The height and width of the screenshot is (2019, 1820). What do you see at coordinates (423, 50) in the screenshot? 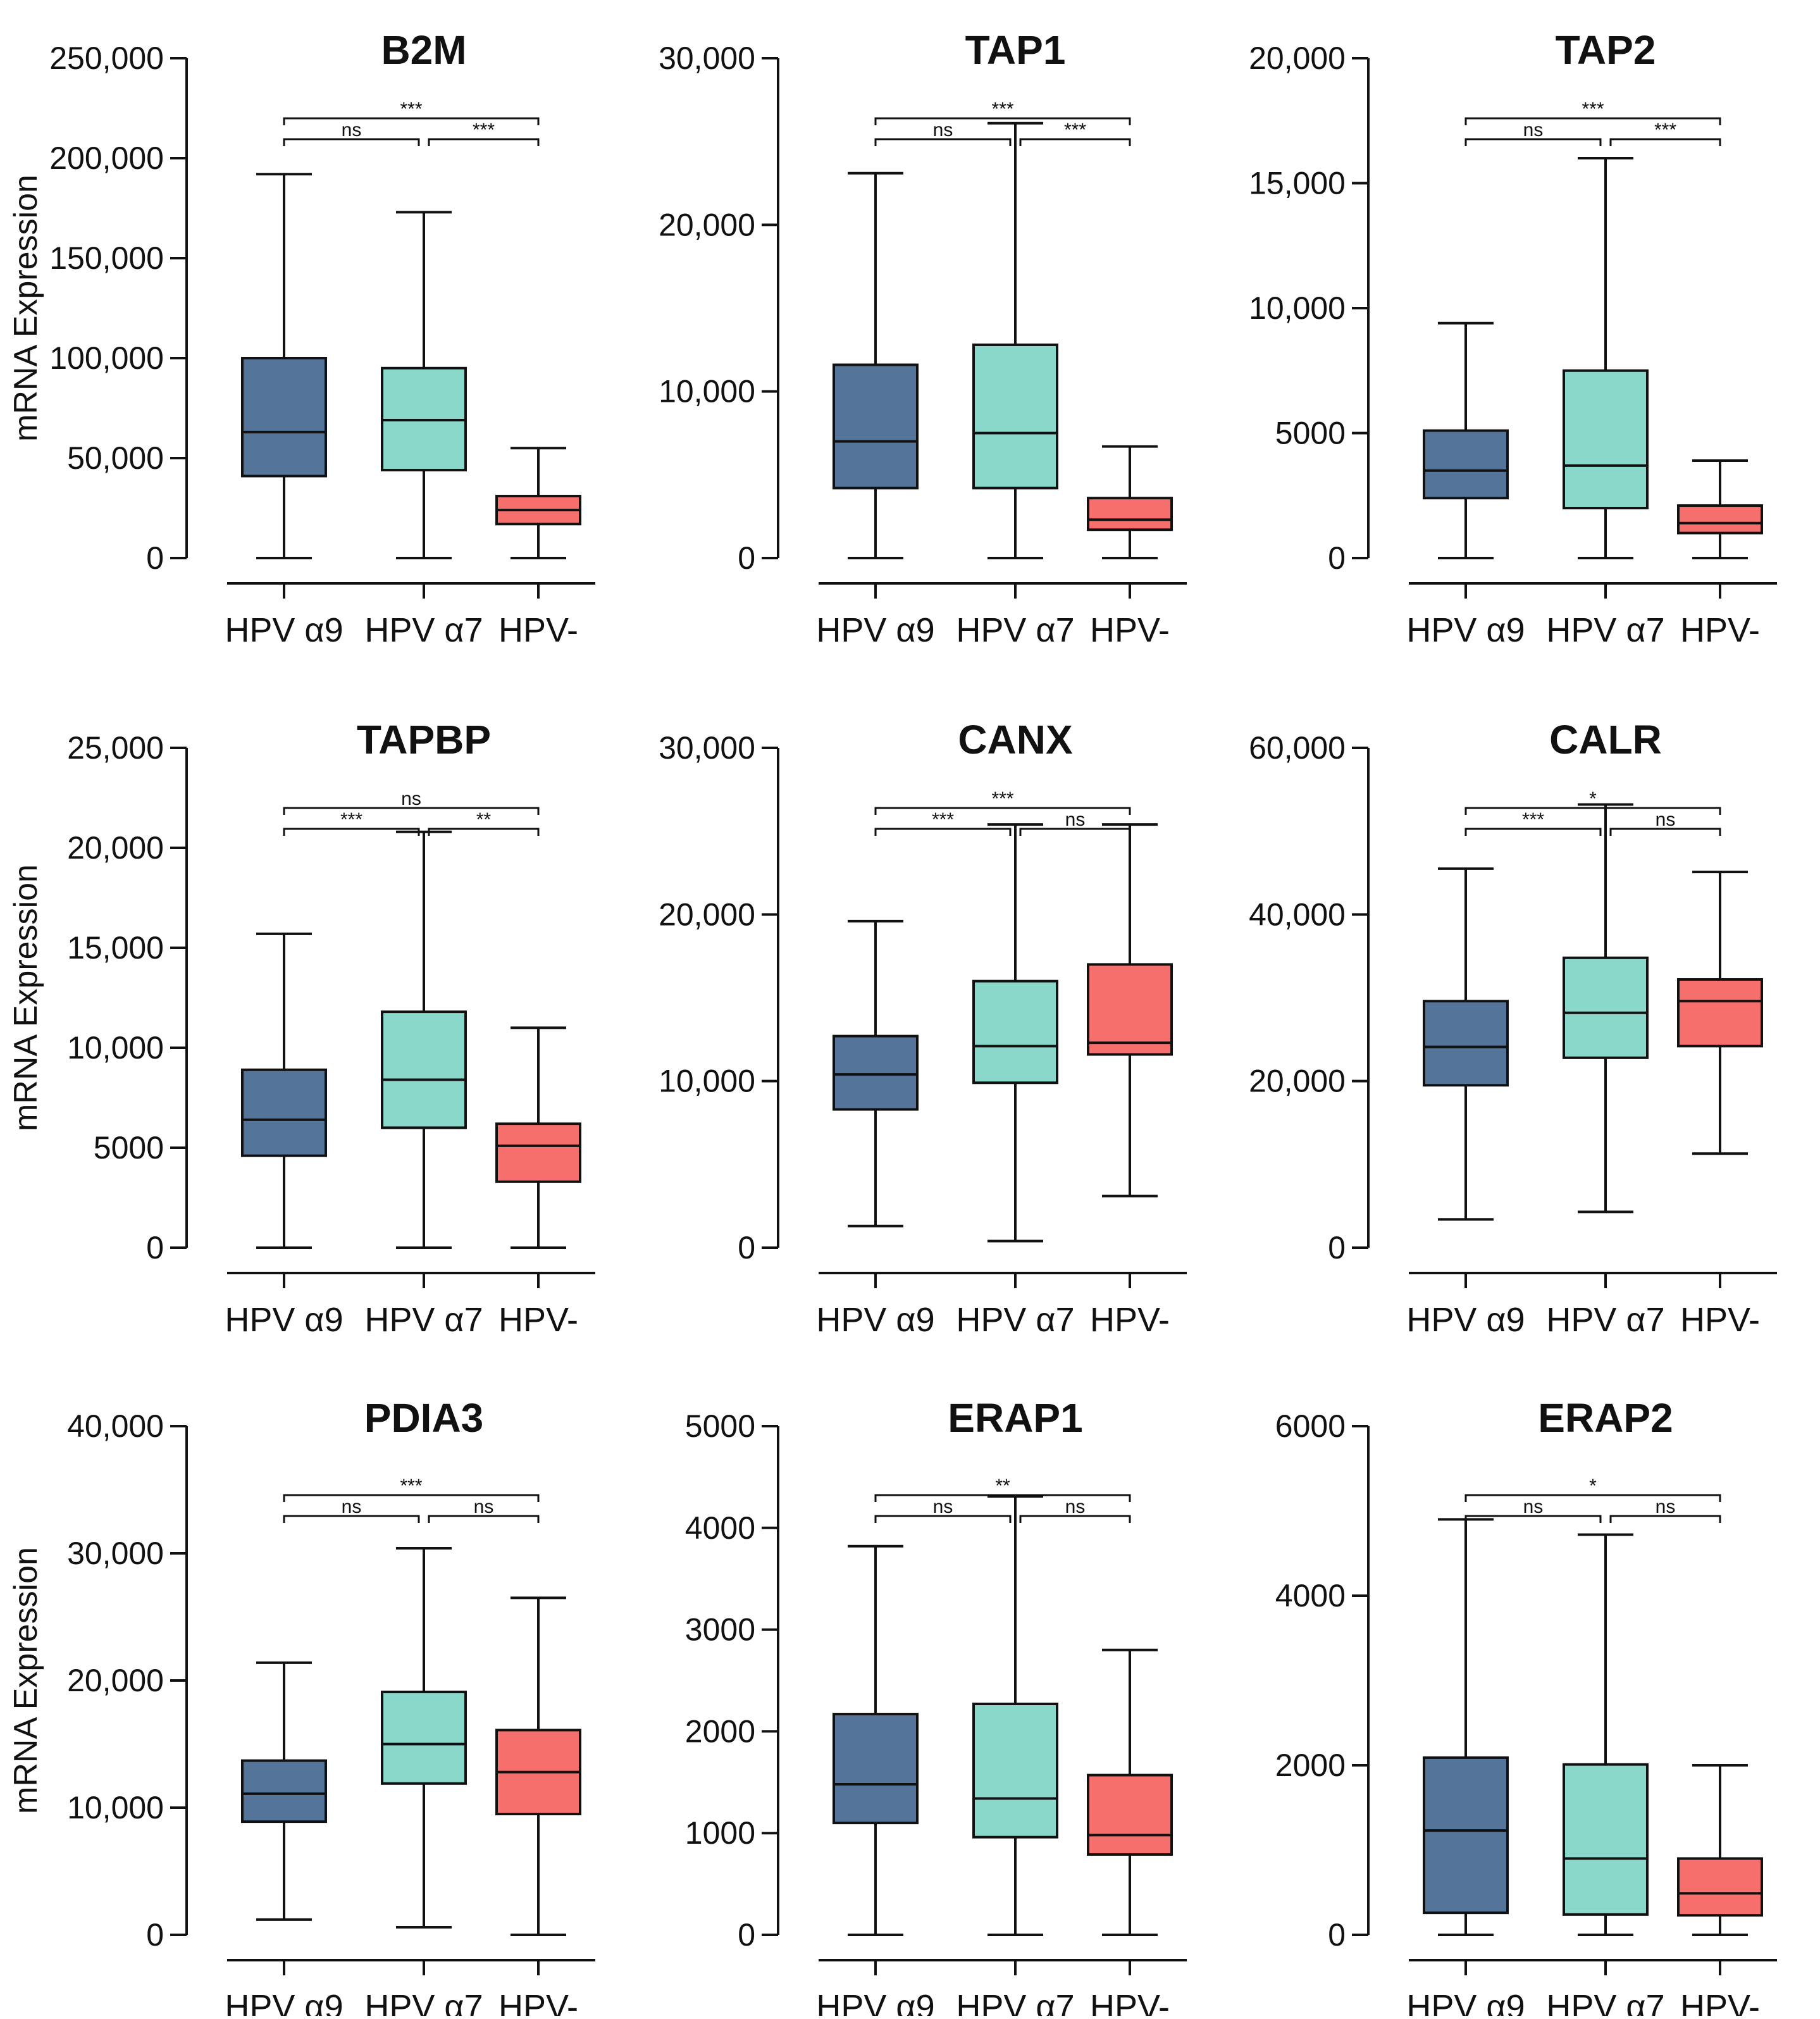
I see `chart-title: B2M` at bounding box center [423, 50].